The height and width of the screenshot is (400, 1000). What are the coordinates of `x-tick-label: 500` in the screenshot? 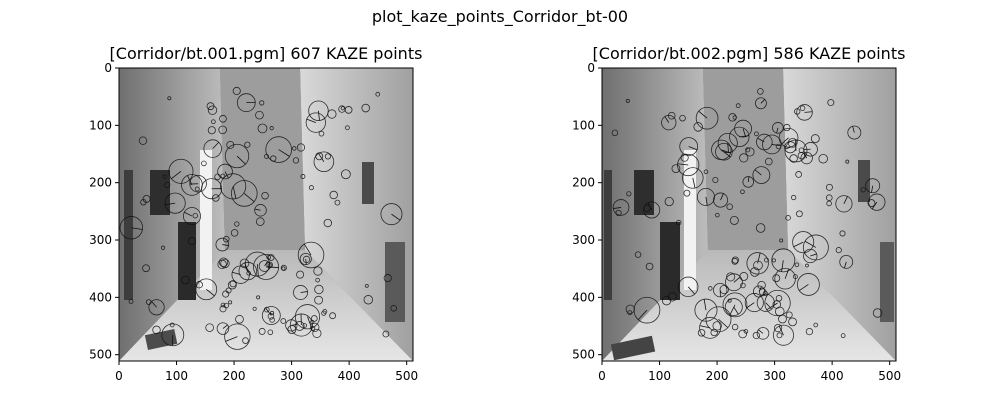 It's located at (889, 376).